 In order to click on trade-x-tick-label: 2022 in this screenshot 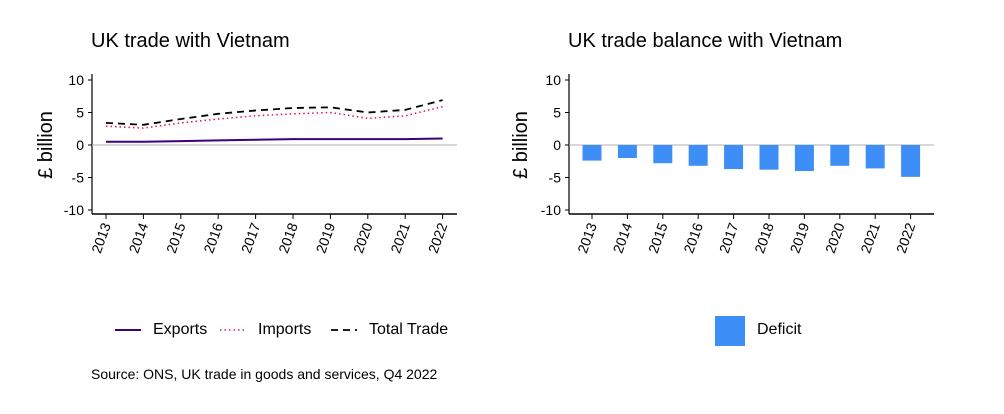, I will do `click(438, 237)`.